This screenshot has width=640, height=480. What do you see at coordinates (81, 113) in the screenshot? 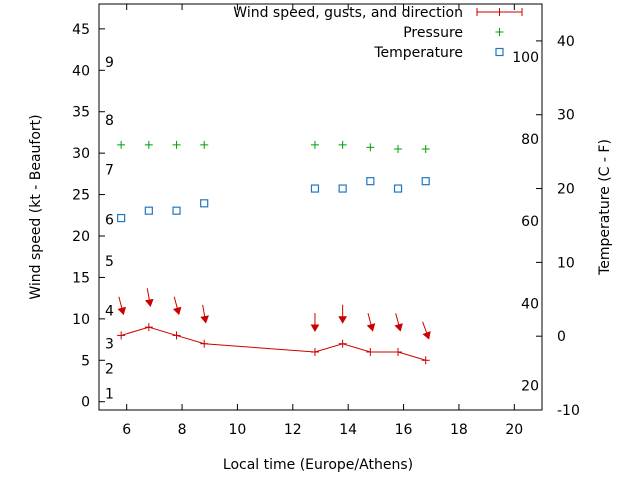
I see `y-tick-label: 35` at bounding box center [81, 113].